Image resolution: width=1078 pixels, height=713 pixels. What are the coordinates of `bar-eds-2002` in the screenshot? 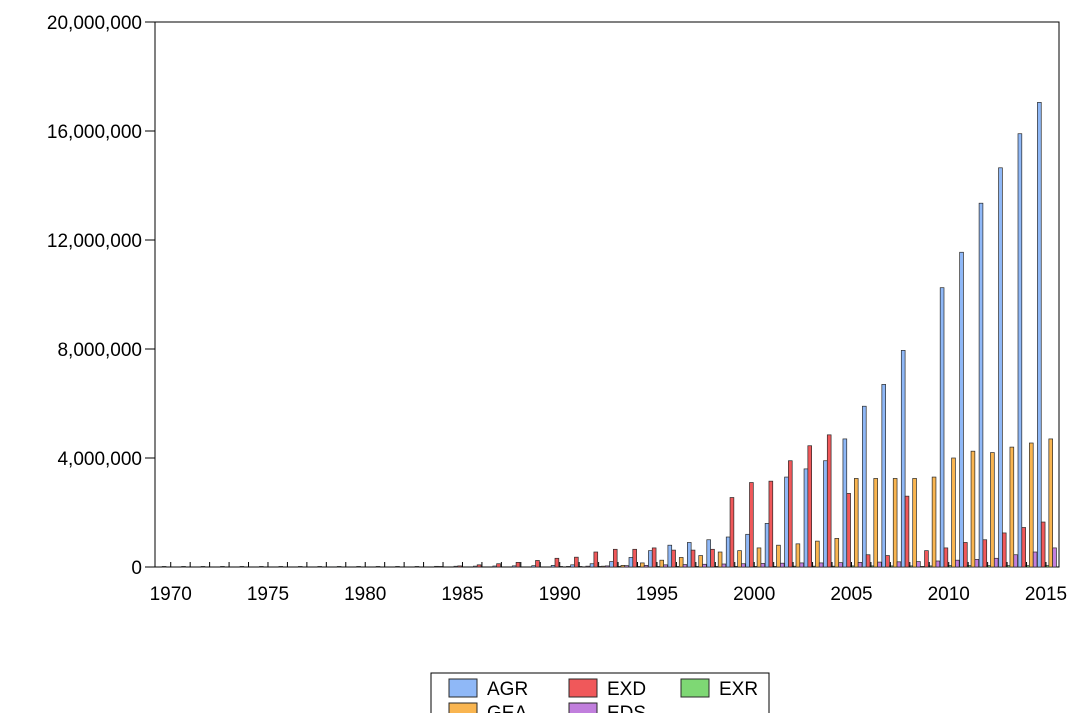 It's located at (801, 565).